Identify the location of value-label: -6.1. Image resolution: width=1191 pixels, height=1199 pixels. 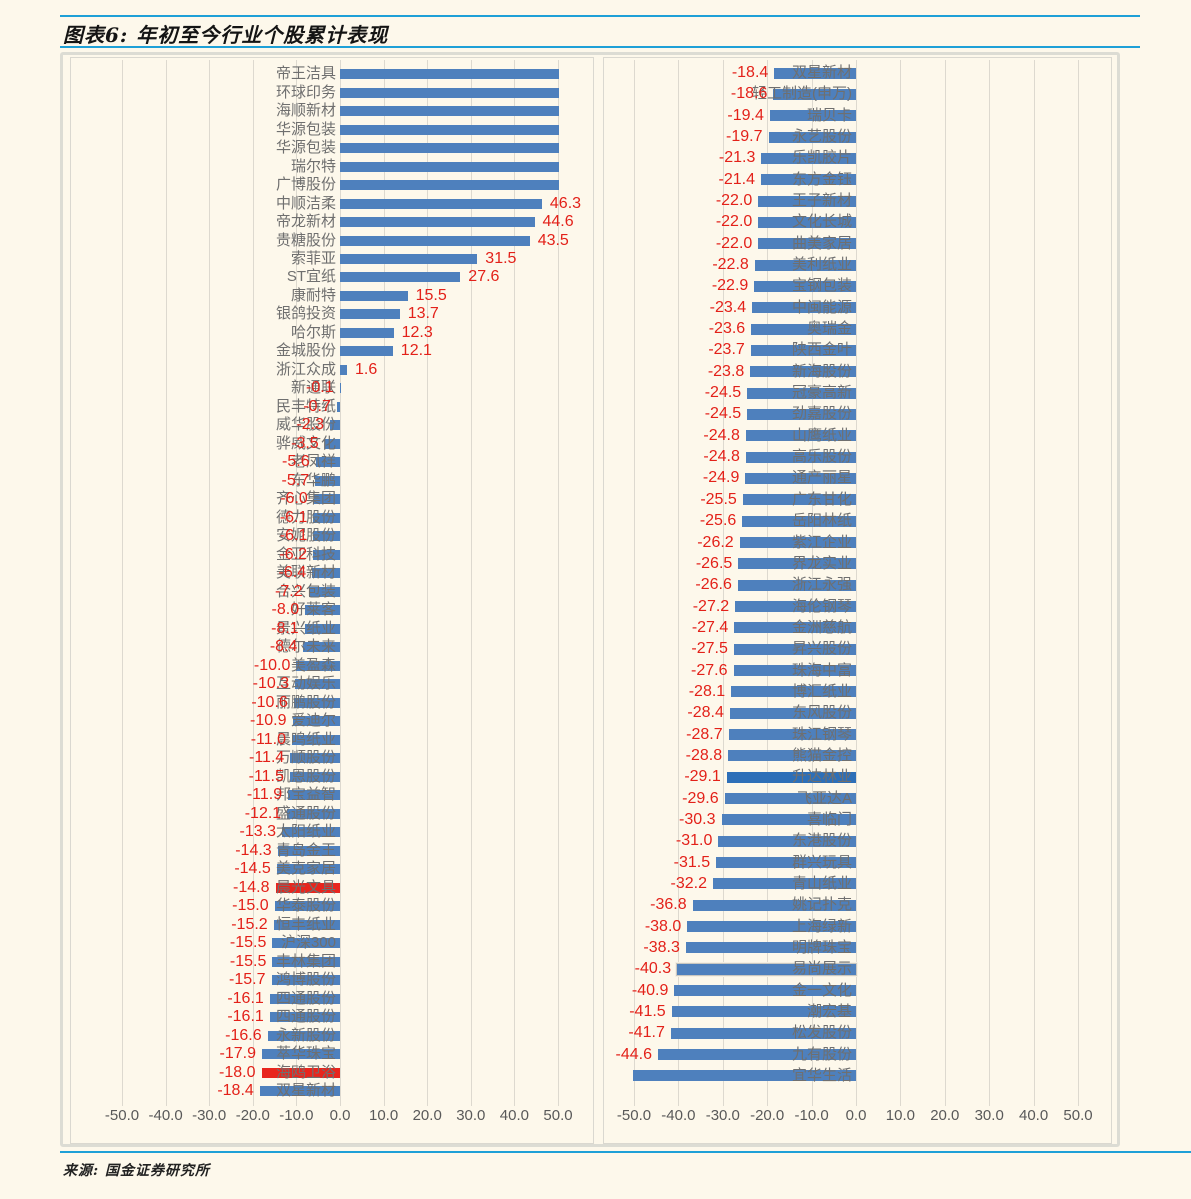
(293, 517).